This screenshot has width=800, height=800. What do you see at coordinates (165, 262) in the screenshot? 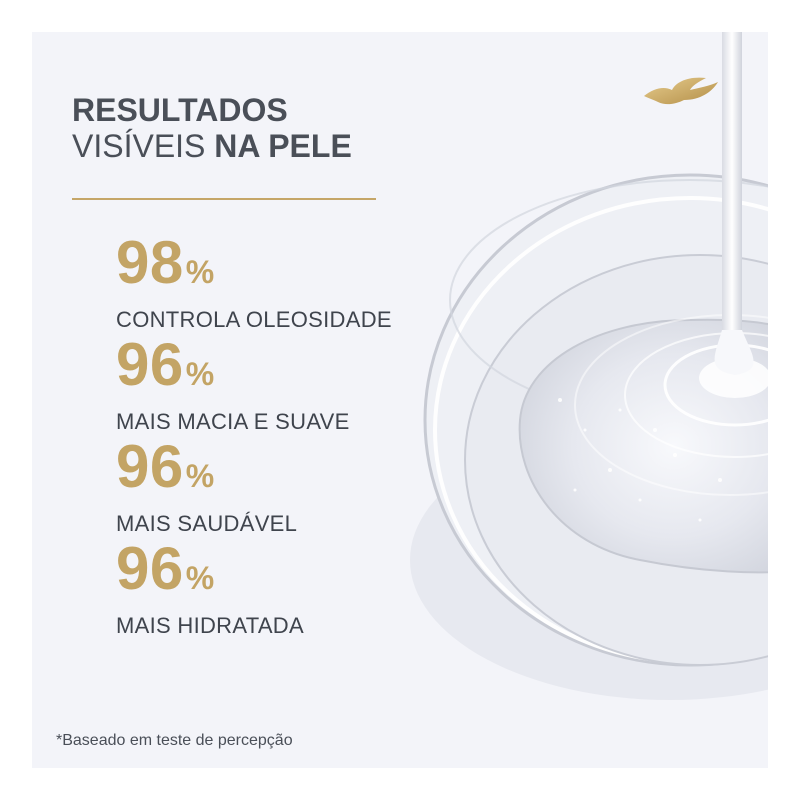
I see `stat-value: 98%` at bounding box center [165, 262].